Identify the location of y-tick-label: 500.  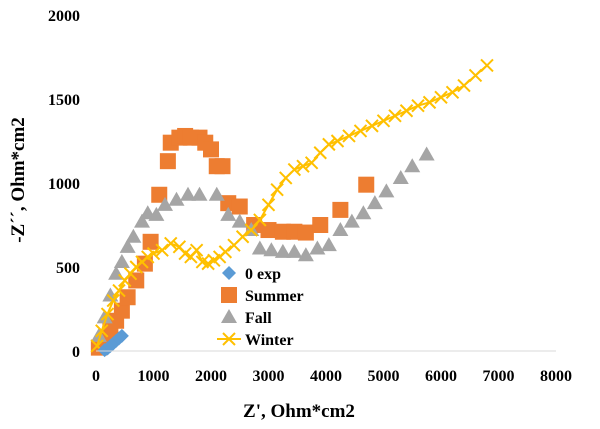
(68, 268).